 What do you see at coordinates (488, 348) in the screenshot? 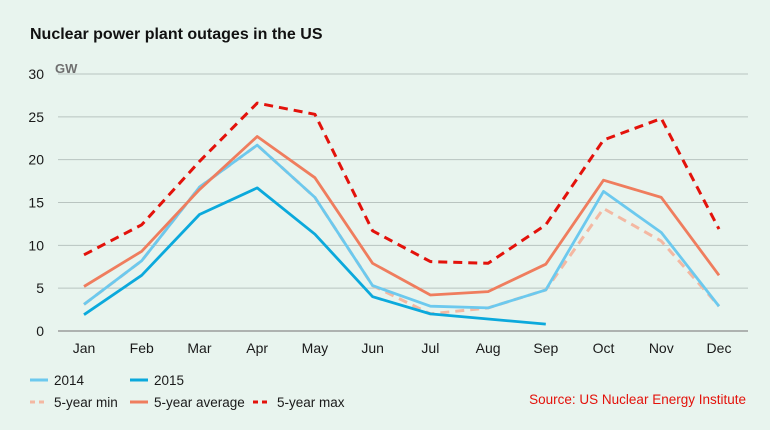
I see `x-tick-label: Aug` at bounding box center [488, 348].